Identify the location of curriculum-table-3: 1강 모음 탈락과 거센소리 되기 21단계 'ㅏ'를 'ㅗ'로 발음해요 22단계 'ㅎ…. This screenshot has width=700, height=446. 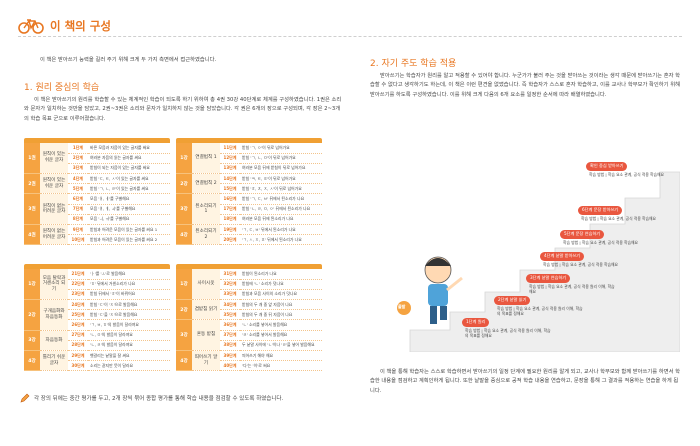
(97, 318).